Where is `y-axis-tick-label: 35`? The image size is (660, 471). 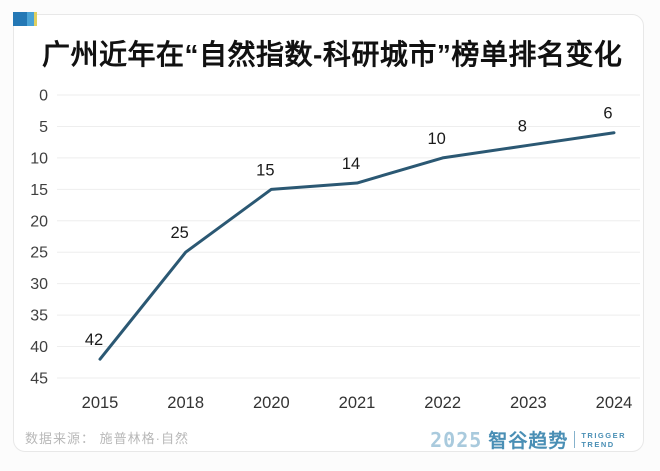
y-axis-tick-label: 35 is located at coordinates (39, 316).